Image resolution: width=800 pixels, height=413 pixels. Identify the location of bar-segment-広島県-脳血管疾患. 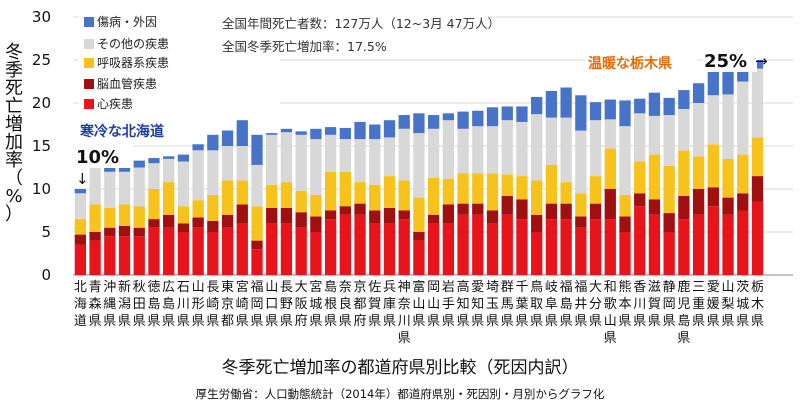
(169, 221).